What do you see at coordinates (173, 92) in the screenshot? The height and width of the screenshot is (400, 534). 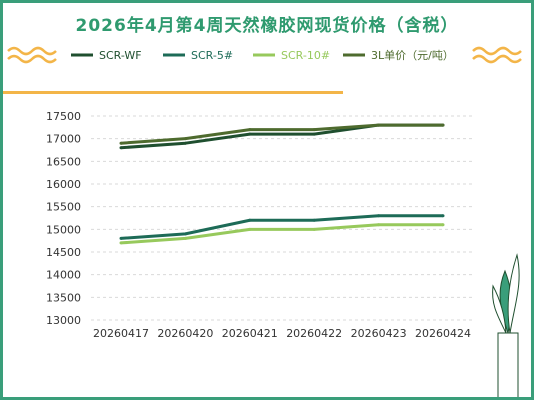 I see `accent-bar` at bounding box center [173, 92].